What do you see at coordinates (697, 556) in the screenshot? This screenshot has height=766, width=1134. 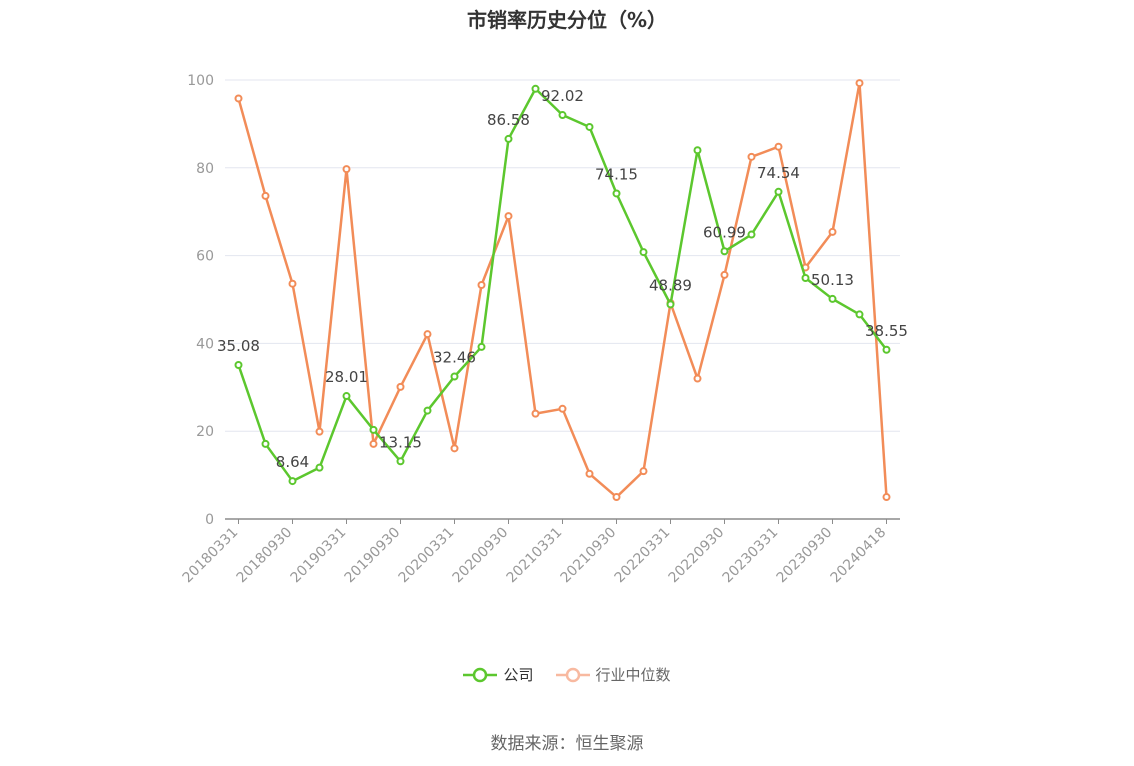 I see `x-tick-label: 20220930` at bounding box center [697, 556].